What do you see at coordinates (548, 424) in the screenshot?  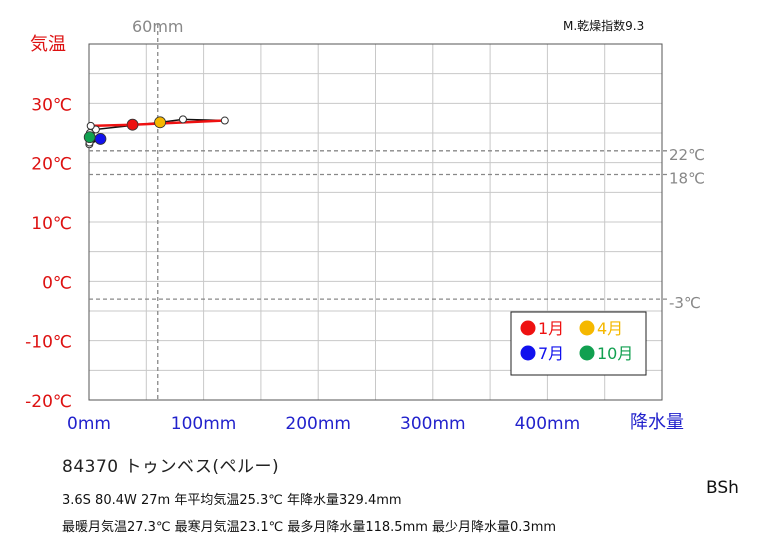 I see `x-tick-label: 400mm` at bounding box center [548, 424].